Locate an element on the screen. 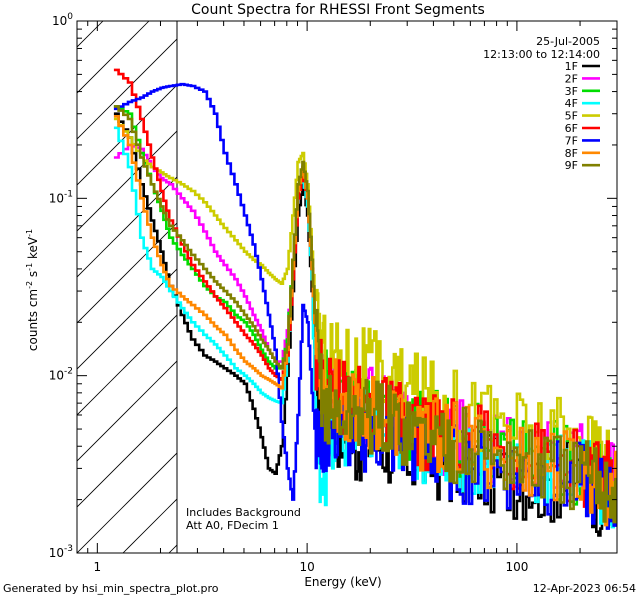  legend-label: 7F is located at coordinates (571, 140).